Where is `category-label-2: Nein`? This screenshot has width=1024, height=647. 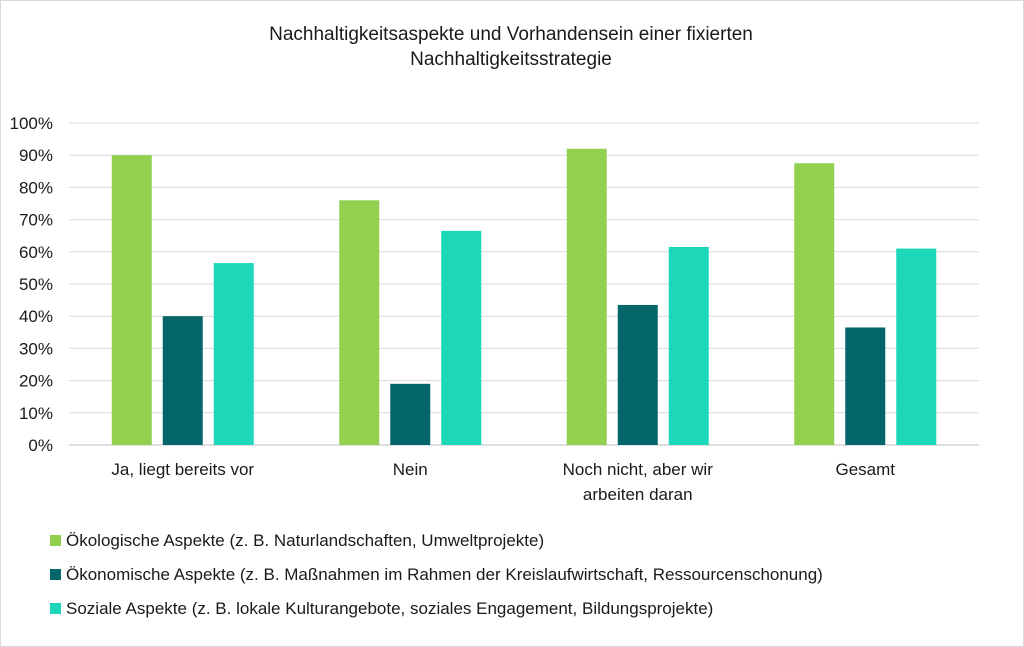
category-label-2: Nein is located at coordinates (410, 469).